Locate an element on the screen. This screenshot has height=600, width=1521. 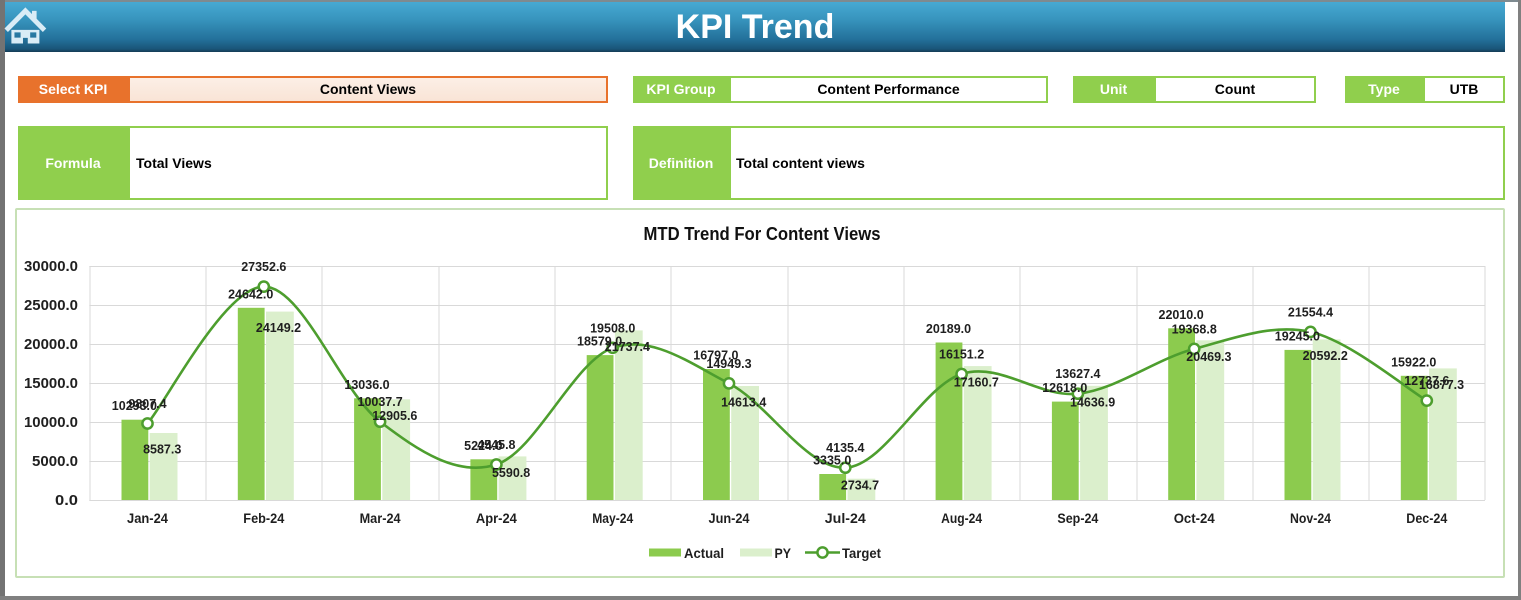
svg-text: 8587.3 is located at coordinates (162, 450).